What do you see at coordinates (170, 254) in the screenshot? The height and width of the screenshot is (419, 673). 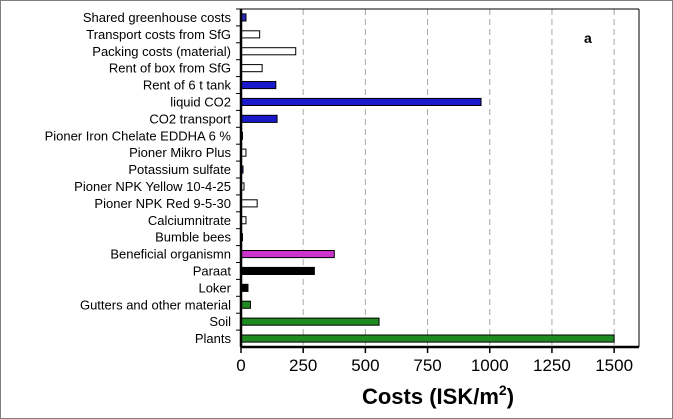 I see `category-label: Beneficial organismn` at bounding box center [170, 254].